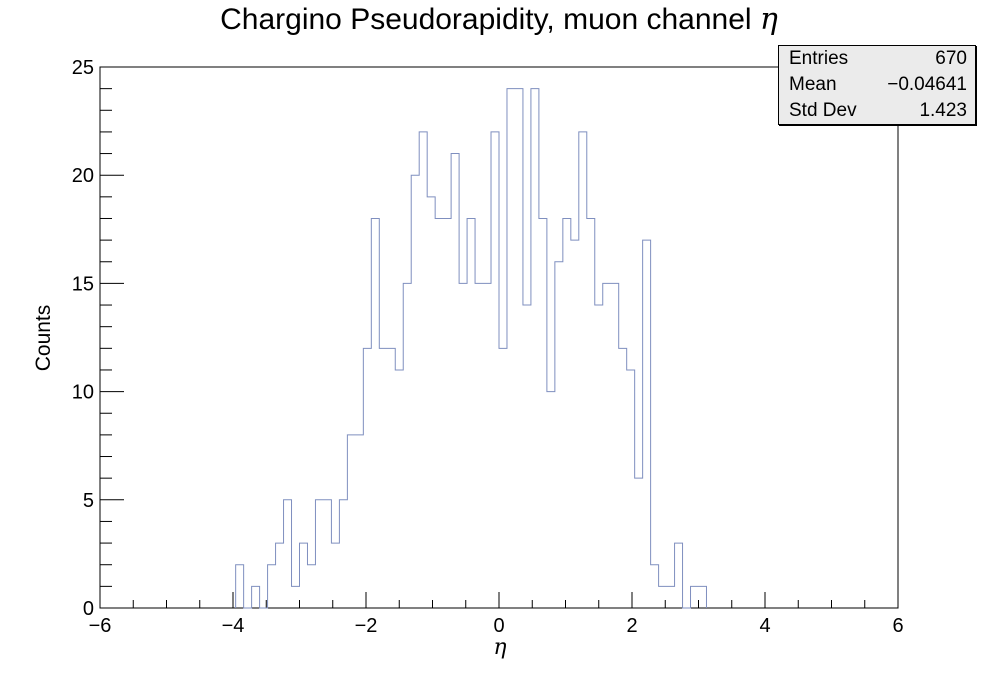 The image size is (998, 676). What do you see at coordinates (88, 501) in the screenshot?
I see `y-tick-label: 5` at bounding box center [88, 501].